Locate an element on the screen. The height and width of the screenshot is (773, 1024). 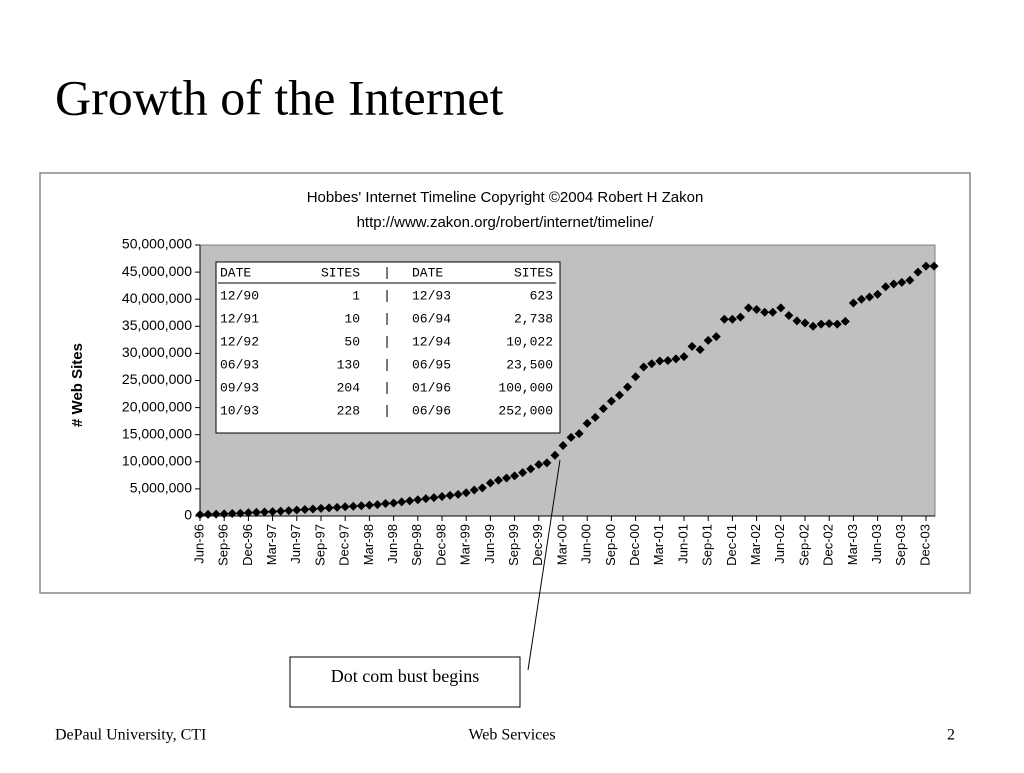
y-tick-label: 45,000,000 is located at coordinates (157, 271).